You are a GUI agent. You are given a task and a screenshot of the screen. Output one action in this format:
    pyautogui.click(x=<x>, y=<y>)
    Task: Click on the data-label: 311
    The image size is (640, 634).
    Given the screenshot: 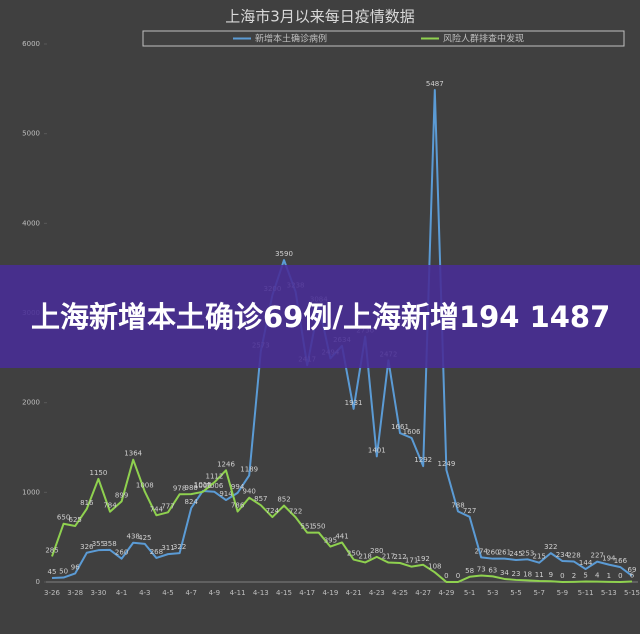 What is the action you would take?
    pyautogui.click(x=167, y=548)
    